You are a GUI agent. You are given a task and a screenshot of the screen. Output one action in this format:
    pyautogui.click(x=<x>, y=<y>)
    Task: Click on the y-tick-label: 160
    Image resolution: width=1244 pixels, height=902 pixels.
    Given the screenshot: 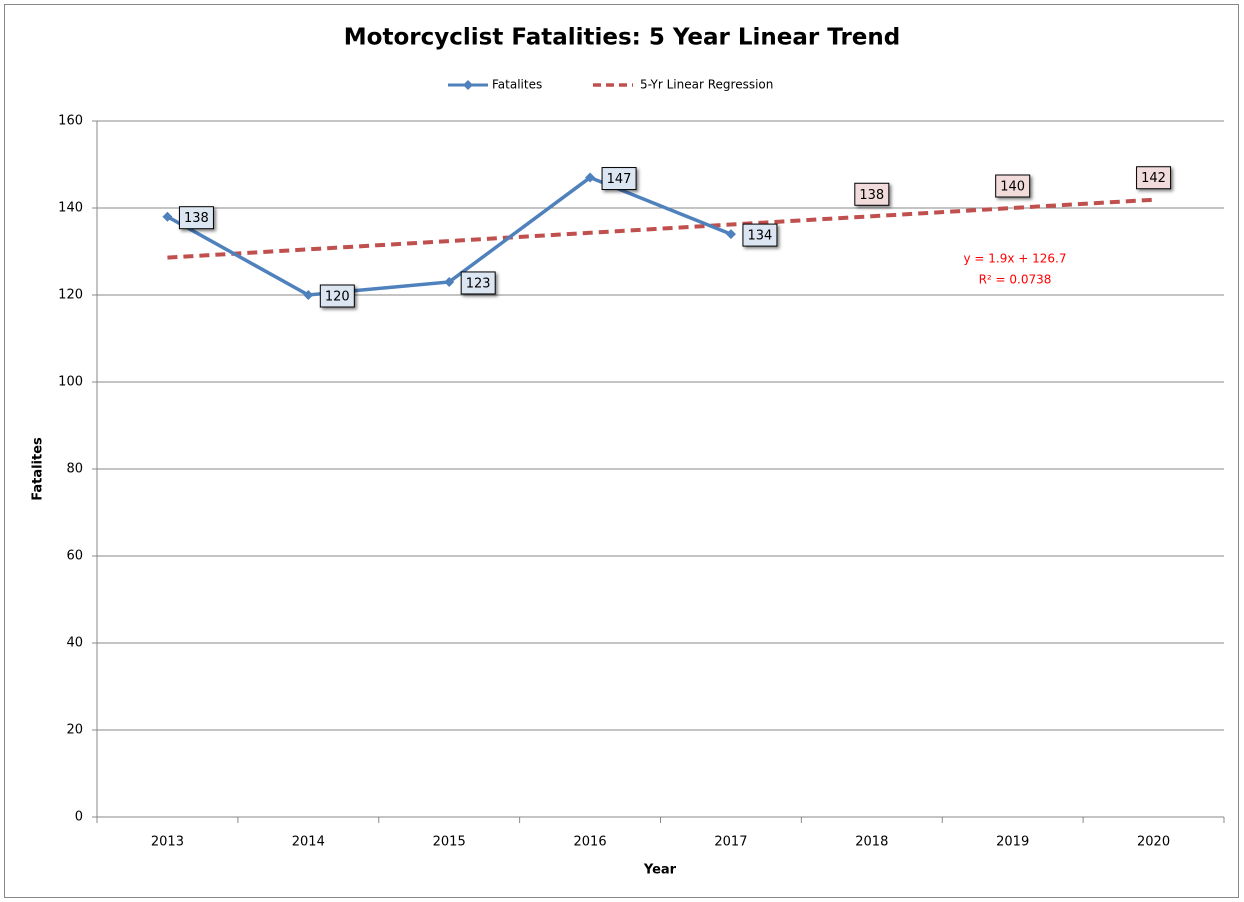 What is the action you would take?
    pyautogui.click(x=70, y=121)
    